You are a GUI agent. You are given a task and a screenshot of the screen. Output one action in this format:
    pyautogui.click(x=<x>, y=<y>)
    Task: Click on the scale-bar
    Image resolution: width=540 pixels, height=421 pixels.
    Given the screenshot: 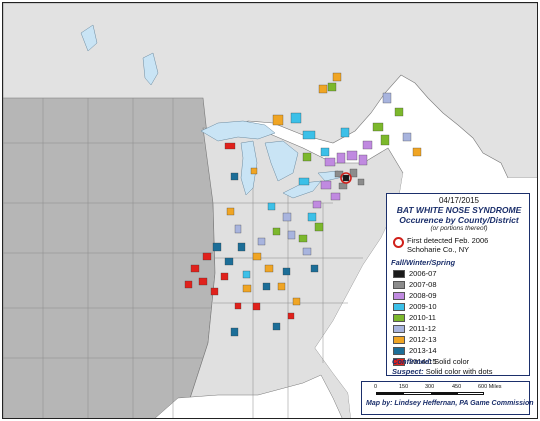 What is the action you would take?
    pyautogui.click(x=430, y=393)
    